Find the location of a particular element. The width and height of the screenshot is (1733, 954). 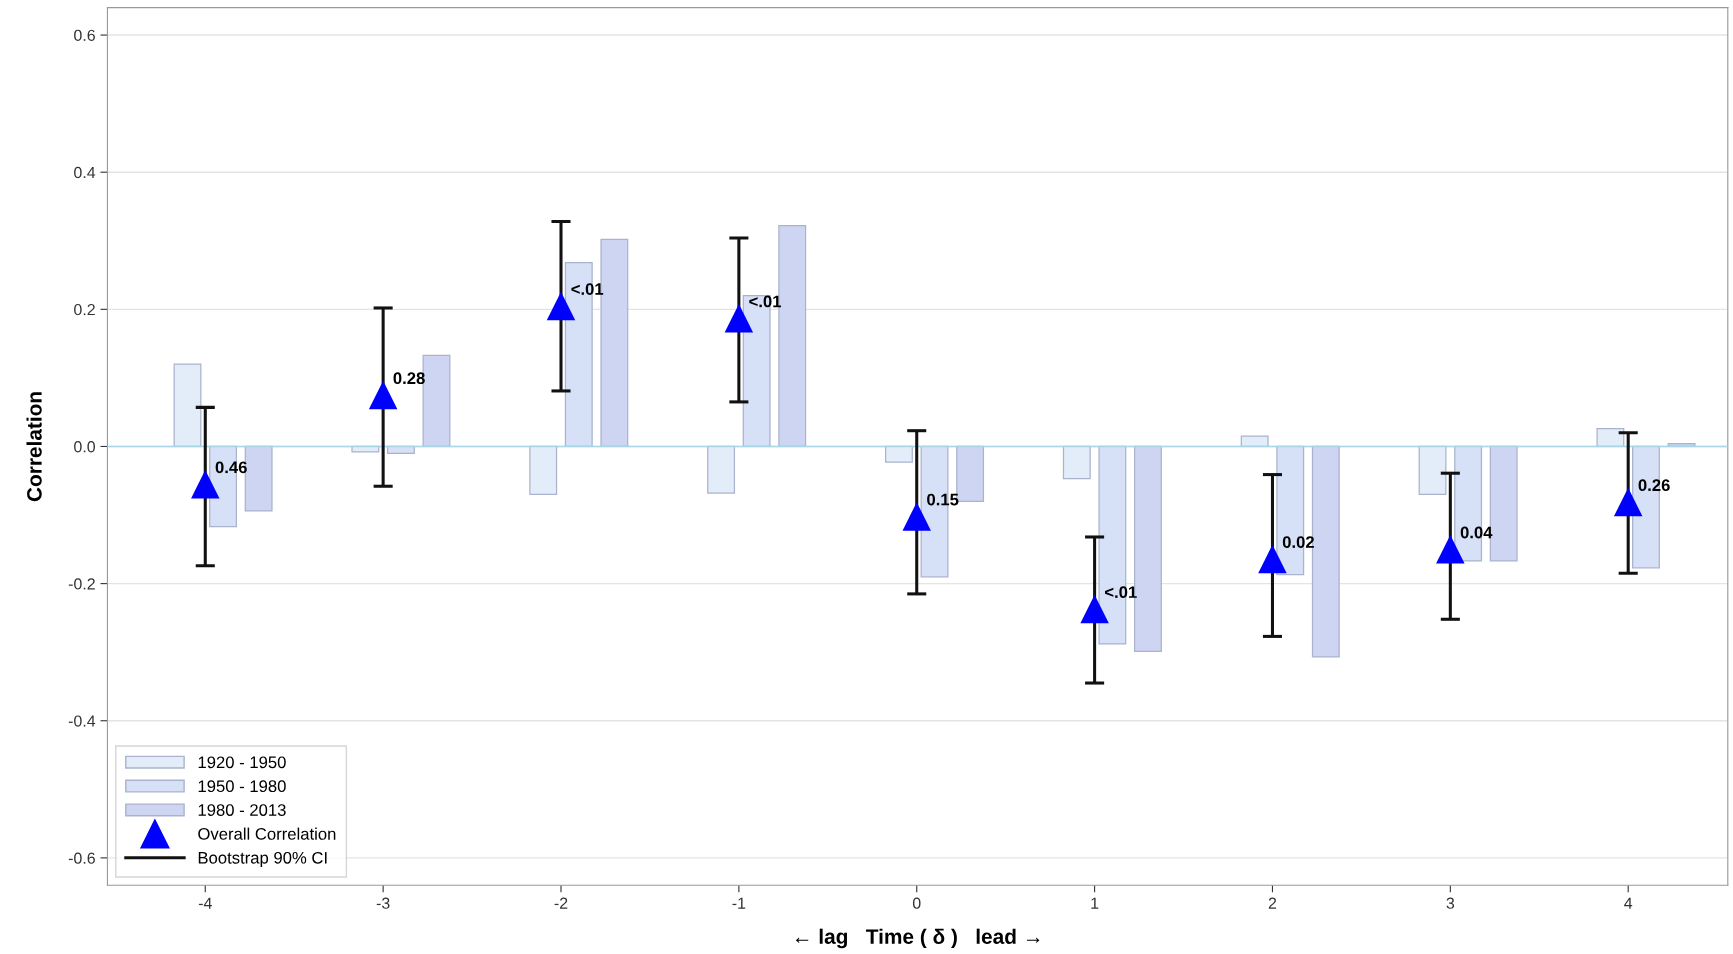

legend-label: 1950 - 1980 is located at coordinates (242, 786).